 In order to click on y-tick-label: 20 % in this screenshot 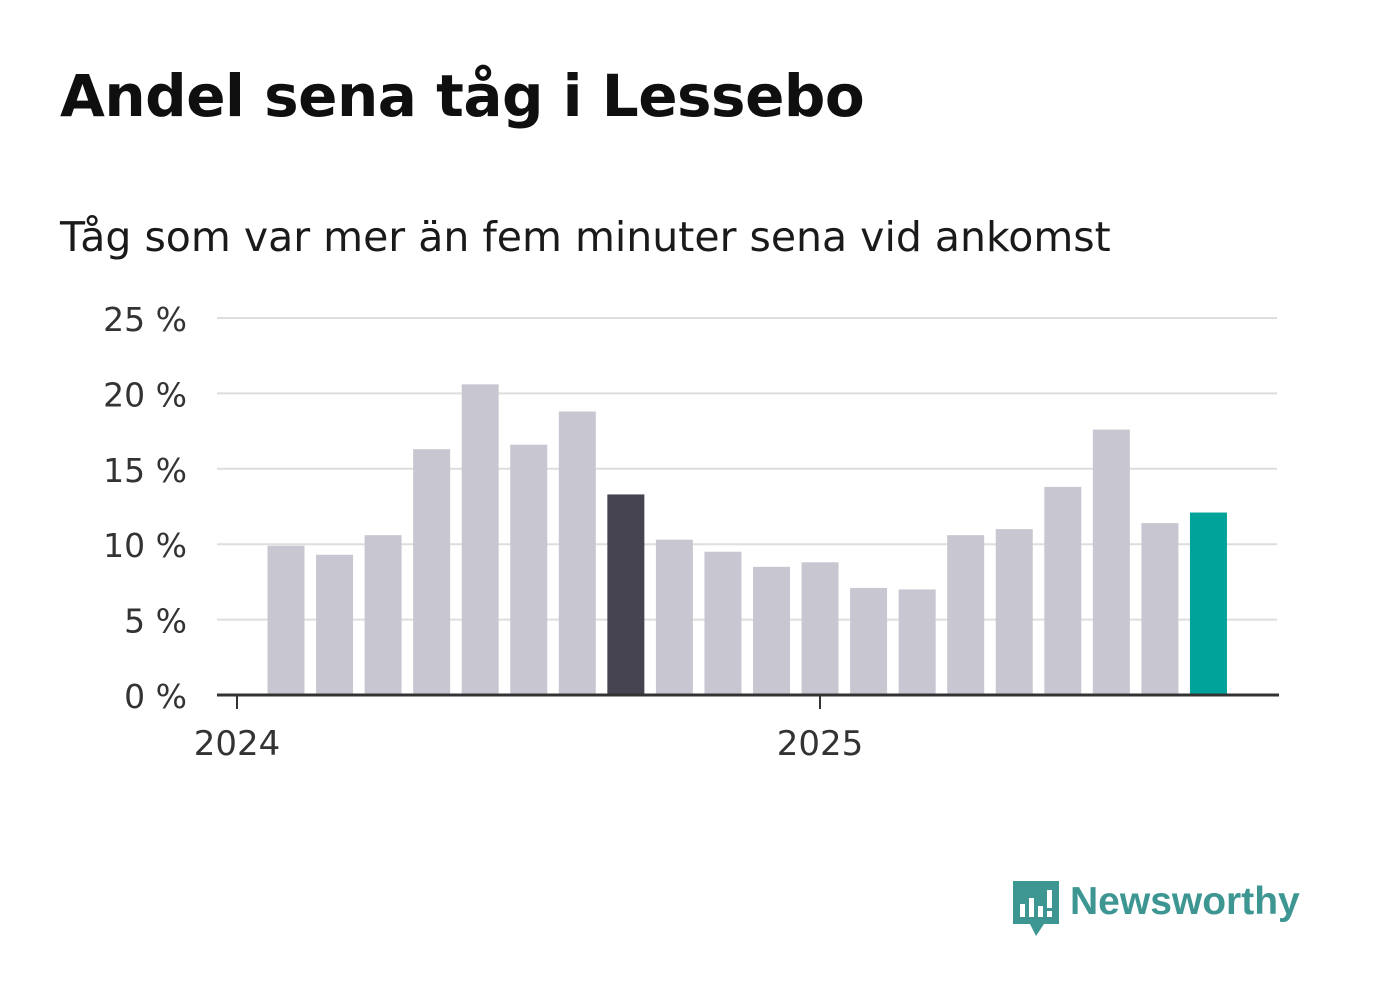, I will do `click(145, 394)`.